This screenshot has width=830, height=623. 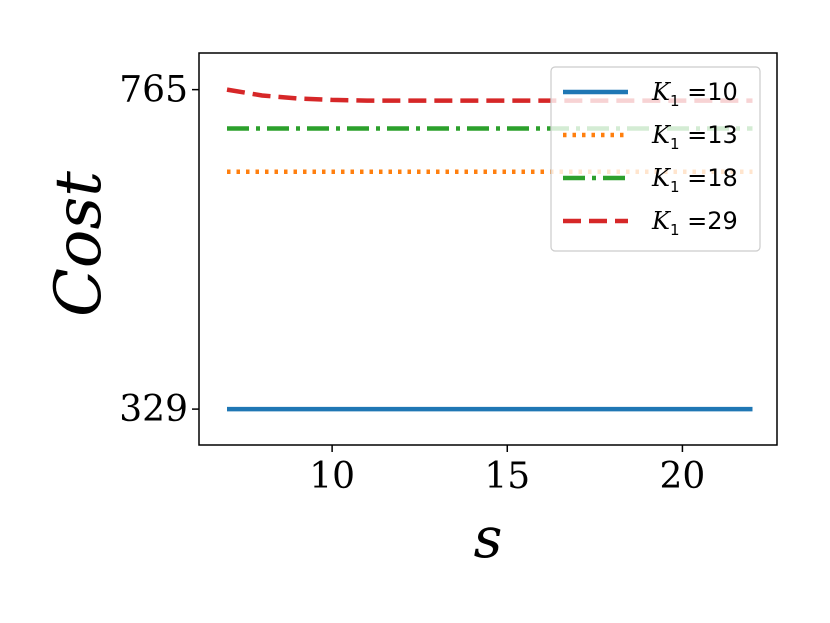 What do you see at coordinates (694, 180) in the screenshot?
I see `legend-label: K1 =18` at bounding box center [694, 180].